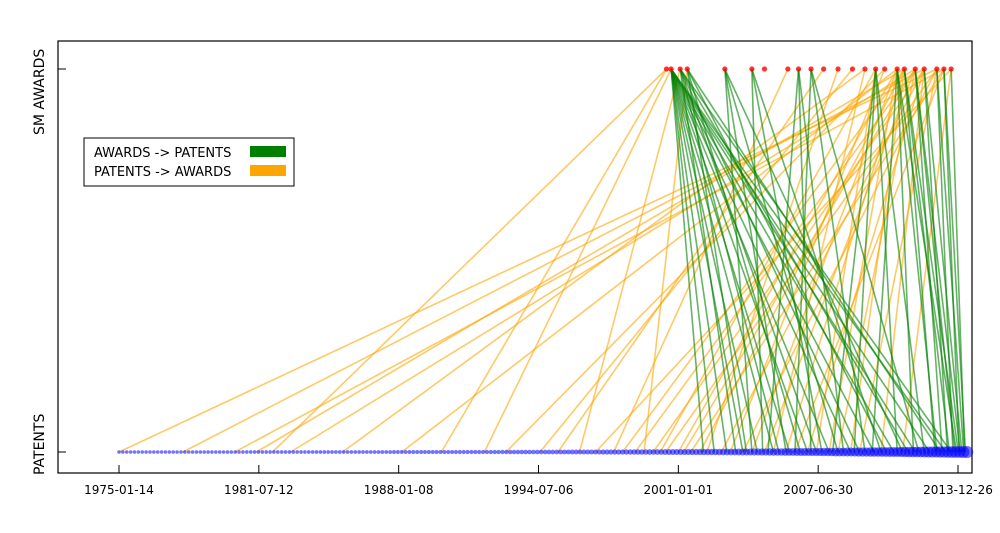 The width and height of the screenshot is (1000, 533). Describe the element at coordinates (40, 92) in the screenshot. I see `y-tick-label-sm-awards: SM AWARDS` at that location.